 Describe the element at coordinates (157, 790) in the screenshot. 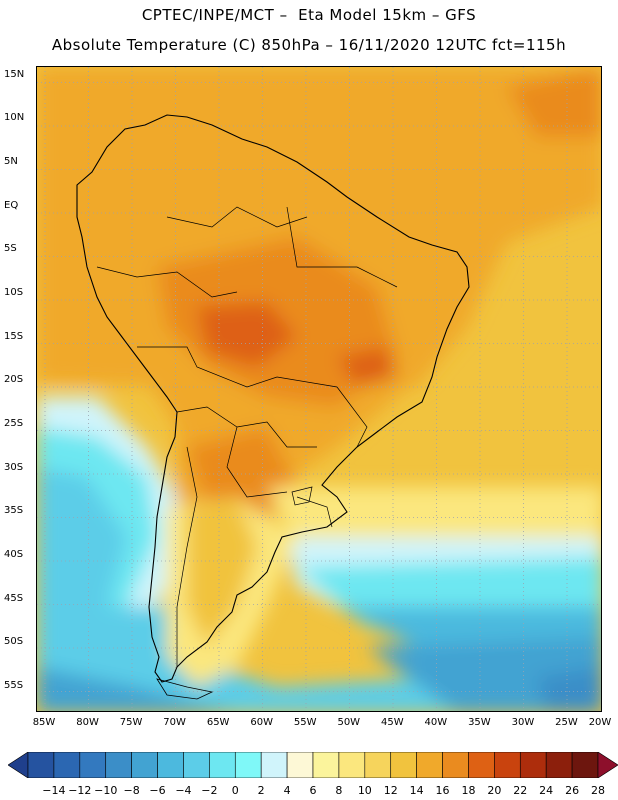

I see `colorbar-tick-label: −6` at that location.